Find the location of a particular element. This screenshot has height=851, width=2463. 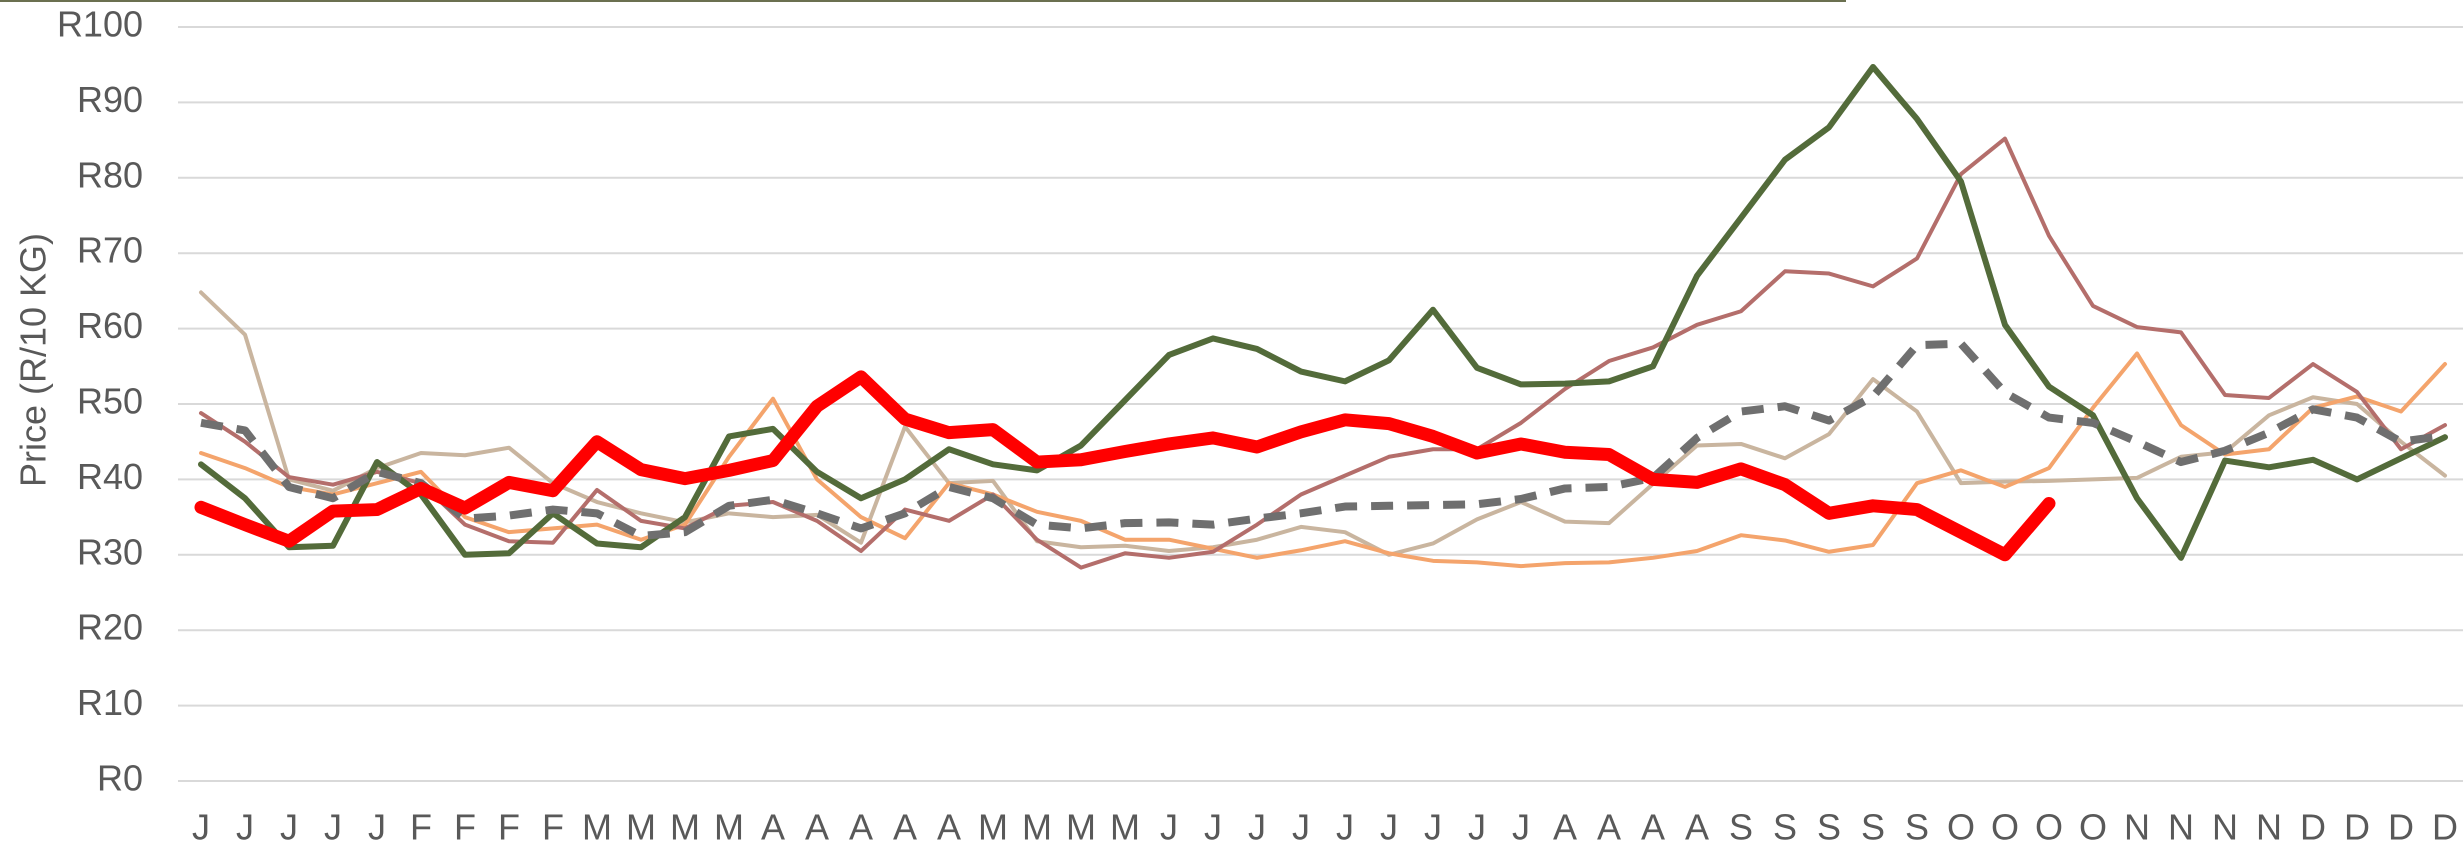

y-tick-label: R20 is located at coordinates (110, 627).